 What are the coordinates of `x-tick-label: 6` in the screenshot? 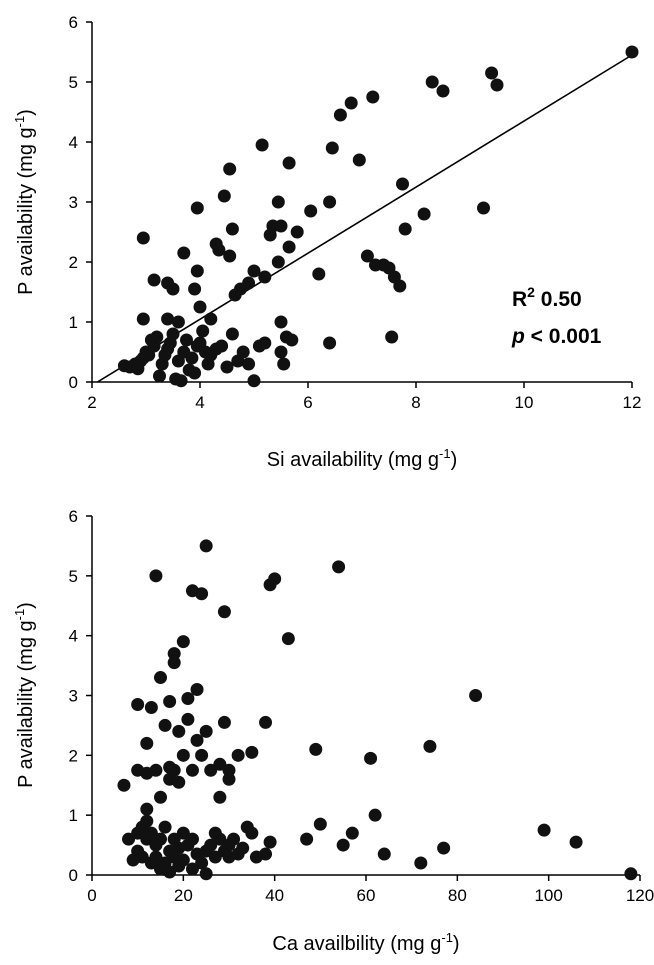 It's located at (307, 402).